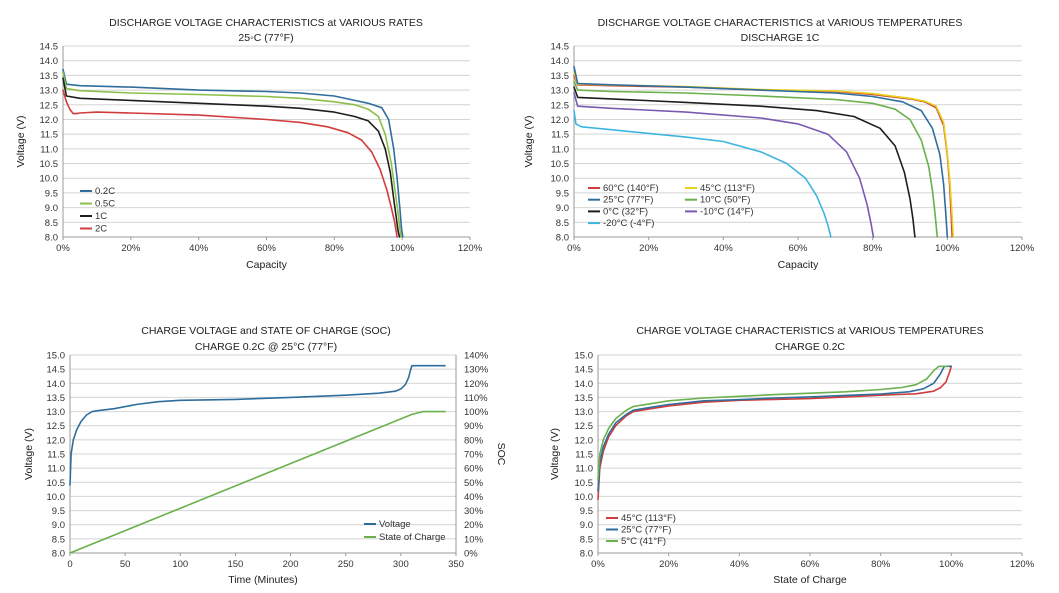 This screenshot has width=1059, height=593. What do you see at coordinates (105, 191) in the screenshot?
I see `legend-label: 0.2C` at bounding box center [105, 191].